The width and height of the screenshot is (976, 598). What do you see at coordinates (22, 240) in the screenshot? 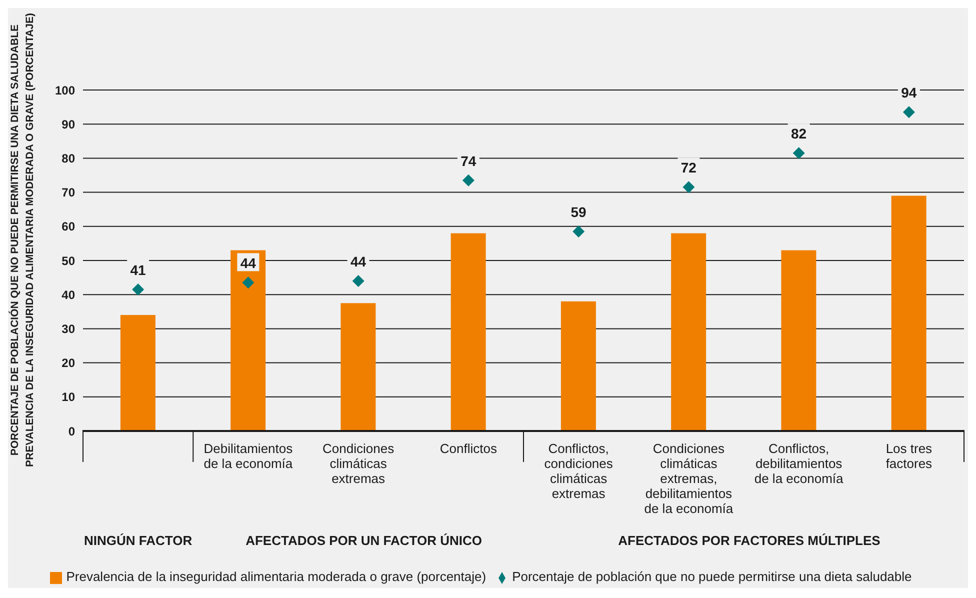
I see `y-axis-title: PORCENTAJE DE POBLACIÓN QUE NO PUEDE PERMITIRSE UNA DIETA SALUDABLE PREVALENCIA DE LA INSEGURIDAD ALIMENTARIA MODERADA O GRAVE (PORCENTAJE)` at bounding box center [22, 240].